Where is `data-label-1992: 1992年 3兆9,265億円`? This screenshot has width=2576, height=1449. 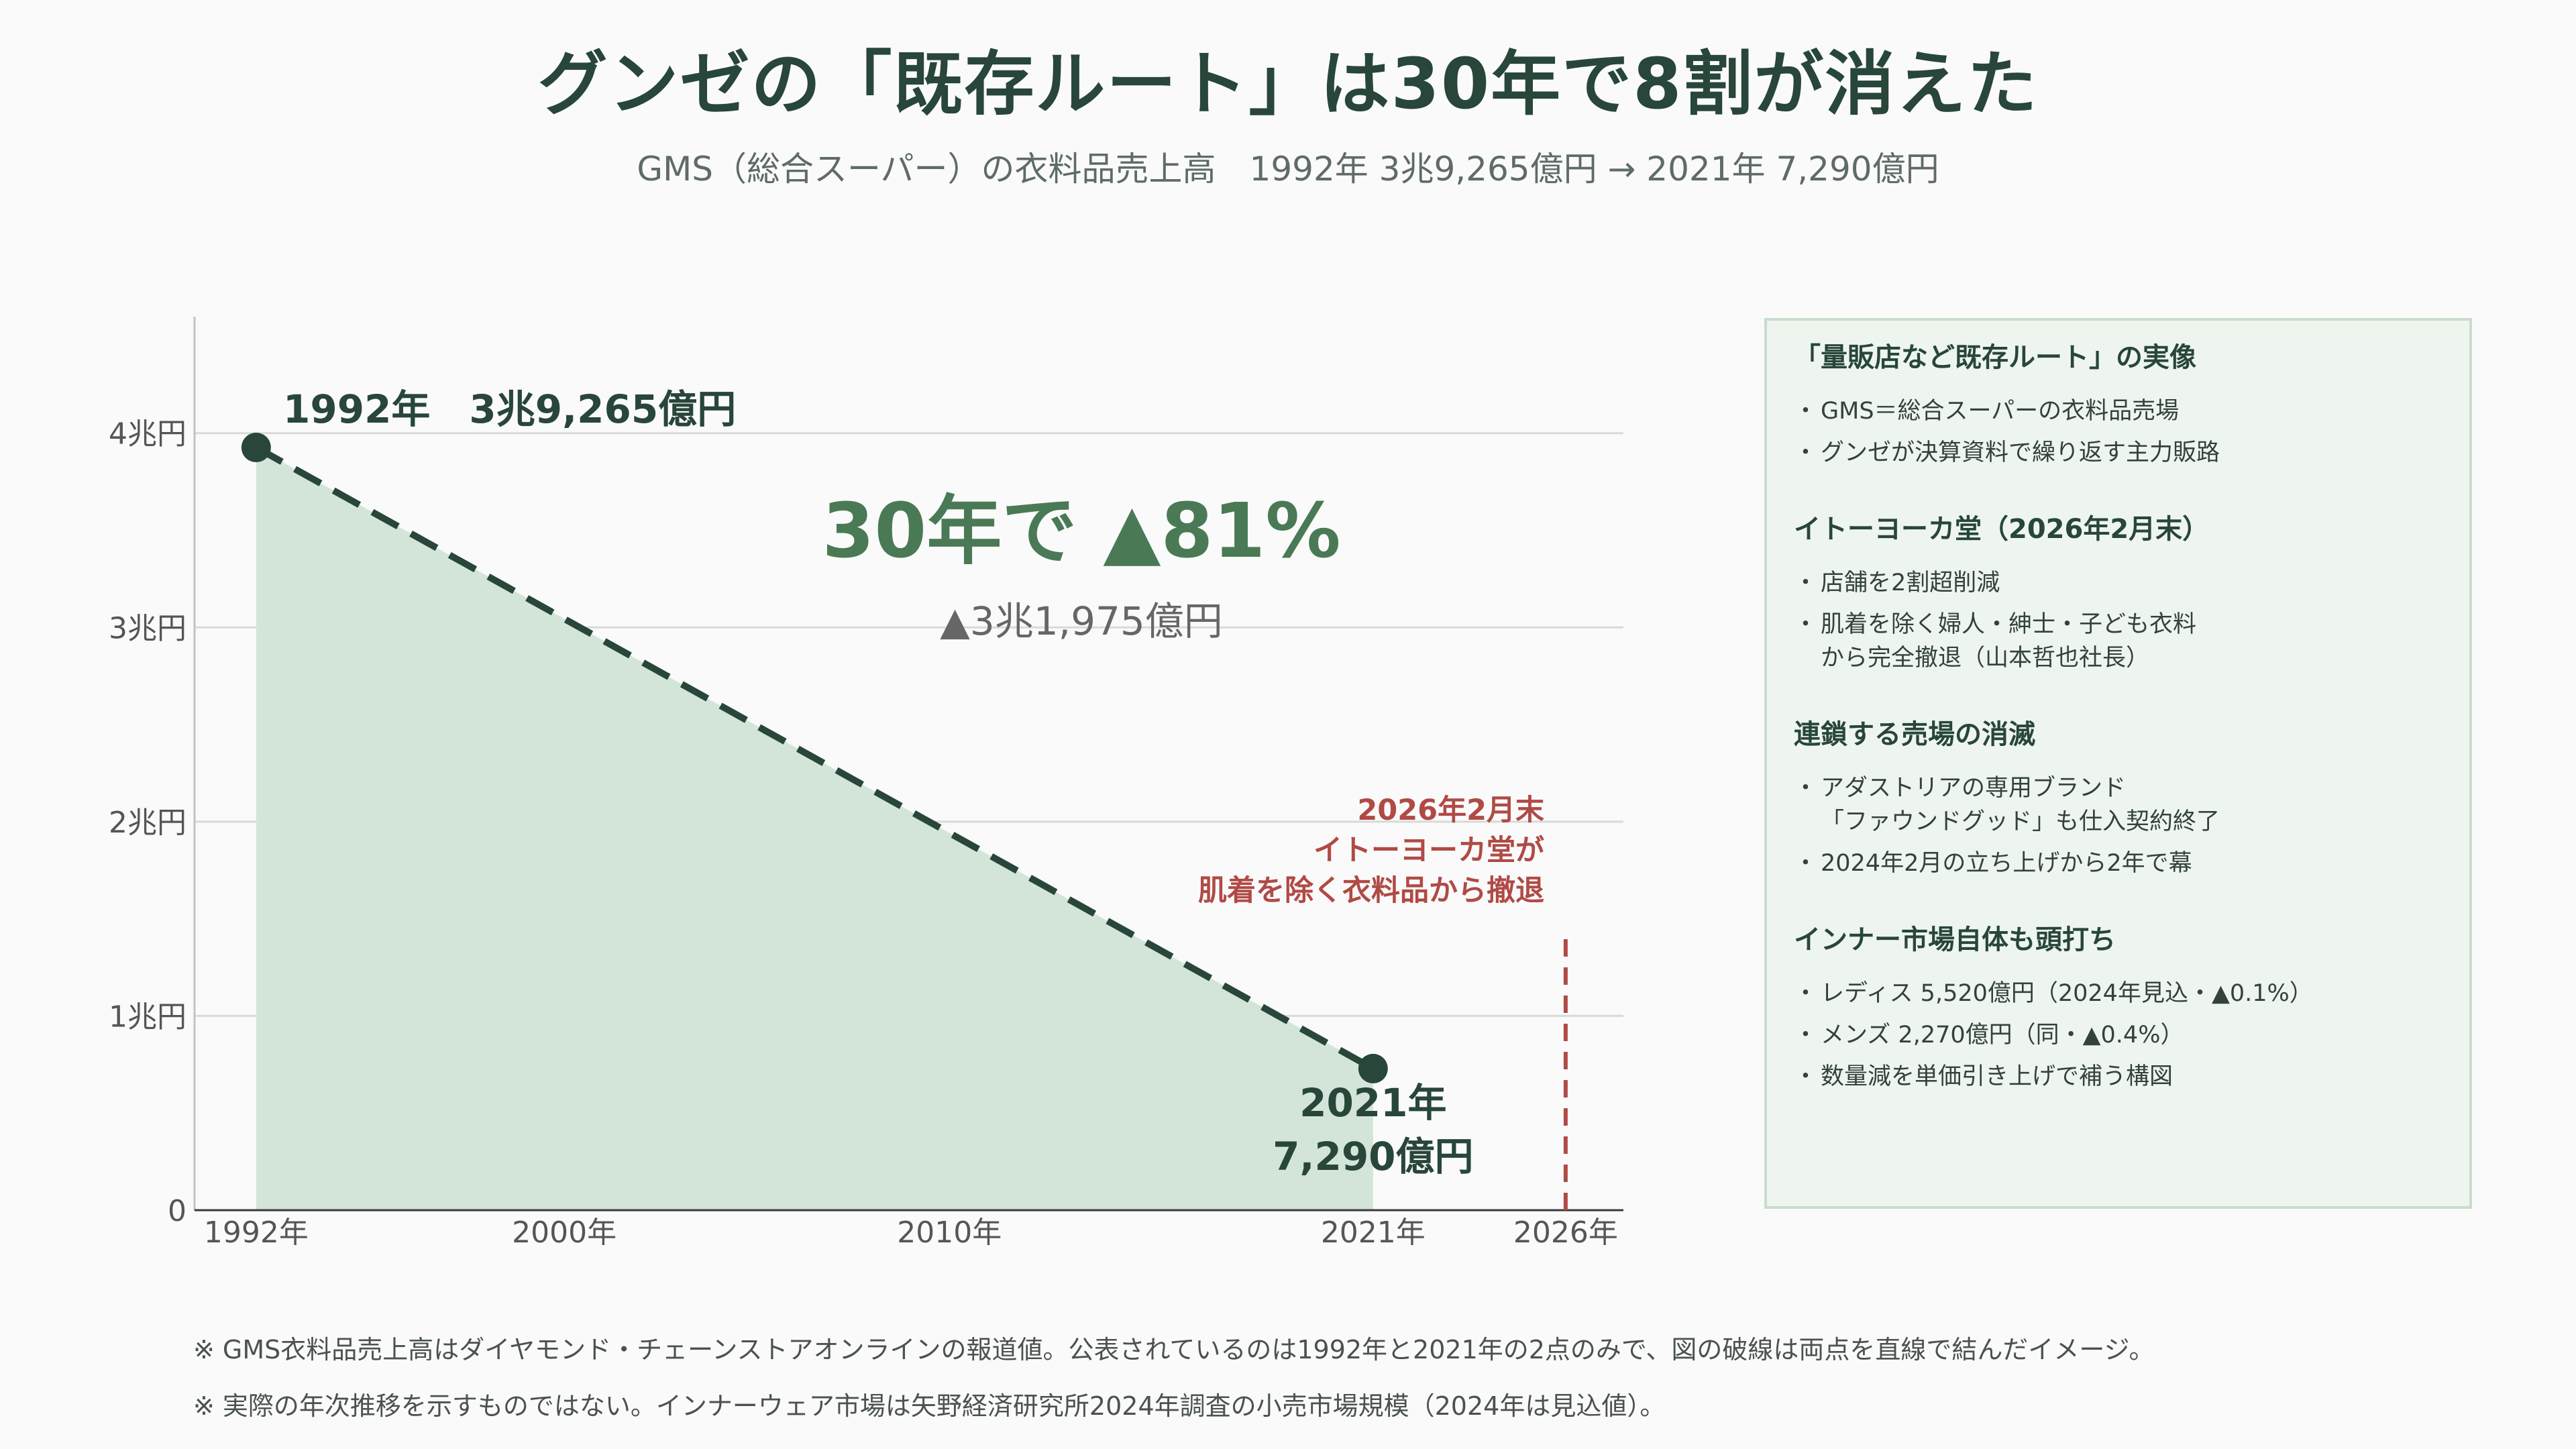 data-label-1992: 1992年 3兆9,265億円 is located at coordinates (509, 409).